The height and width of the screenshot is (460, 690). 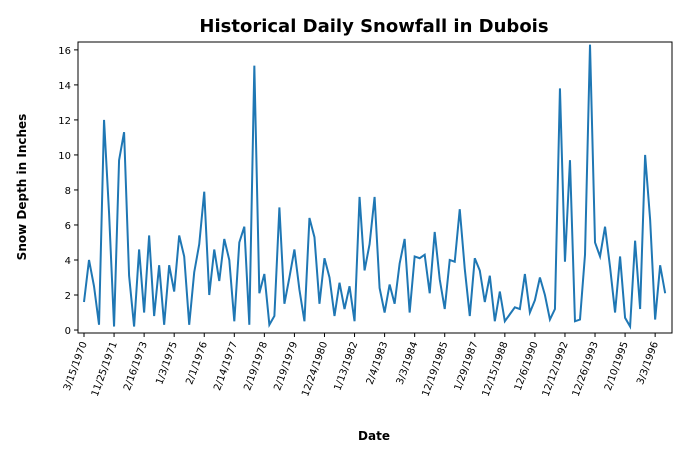 I want to click on x-tick-label: 2/19/1979, so click(x=286, y=366).